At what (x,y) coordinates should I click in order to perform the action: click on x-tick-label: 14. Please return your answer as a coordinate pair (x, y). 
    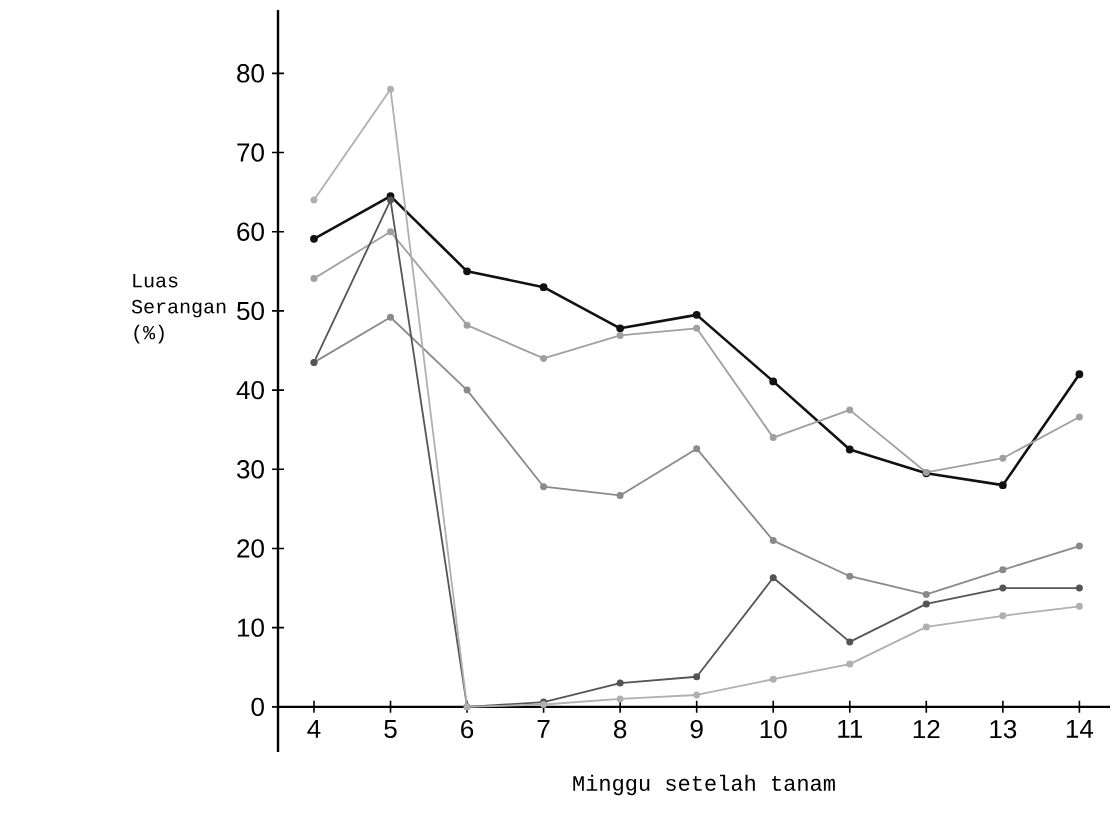
    Looking at the image, I should click on (1080, 728).